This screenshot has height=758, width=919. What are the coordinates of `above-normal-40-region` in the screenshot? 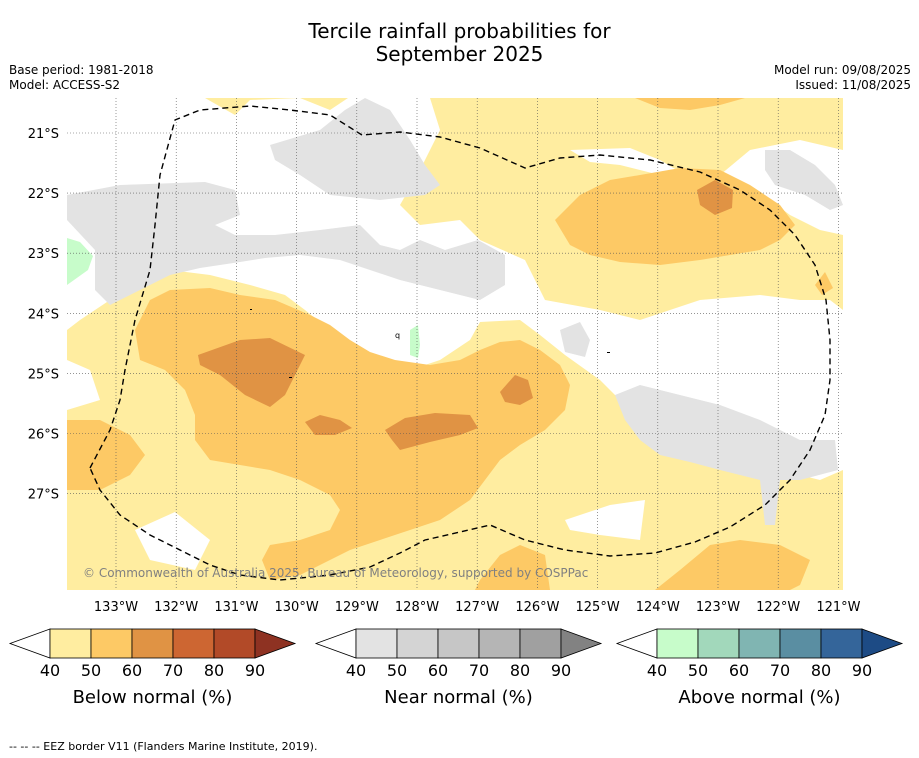 It's located at (80, 261).